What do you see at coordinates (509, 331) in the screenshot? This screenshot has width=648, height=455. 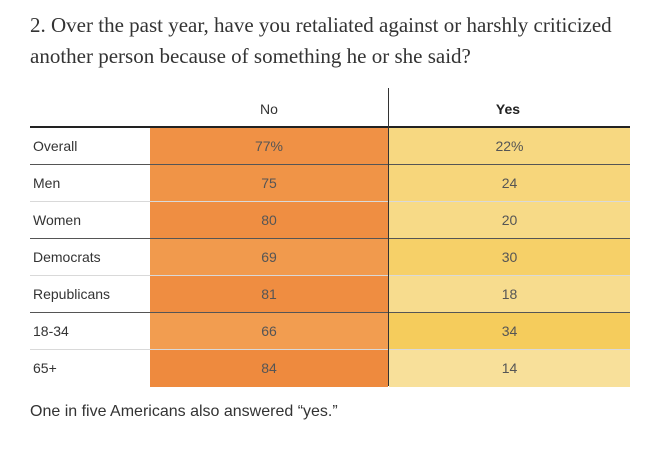 I see `yes-value-cell: 34` at bounding box center [509, 331].